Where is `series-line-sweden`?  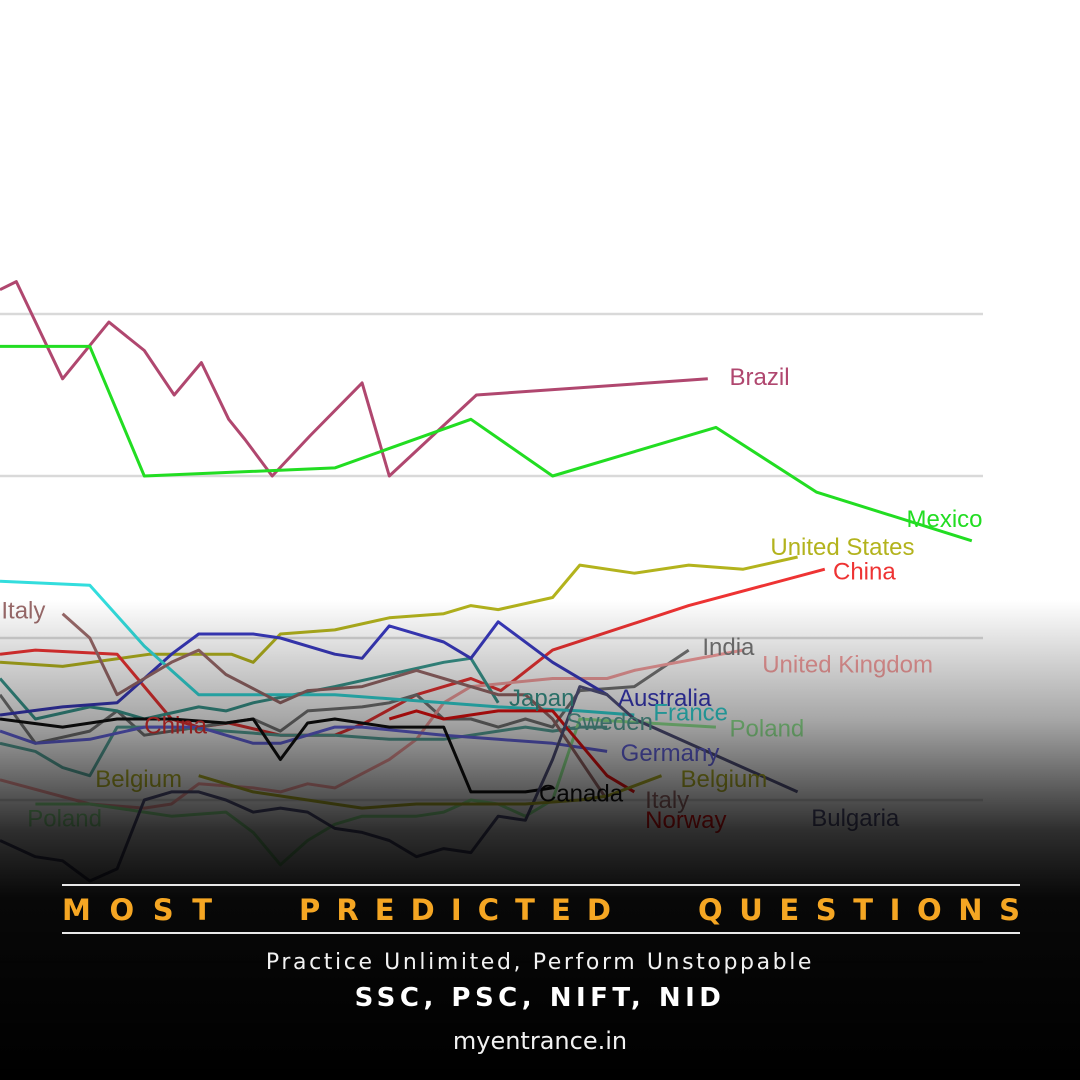
series-line-sweden is located at coordinates (304, 751).